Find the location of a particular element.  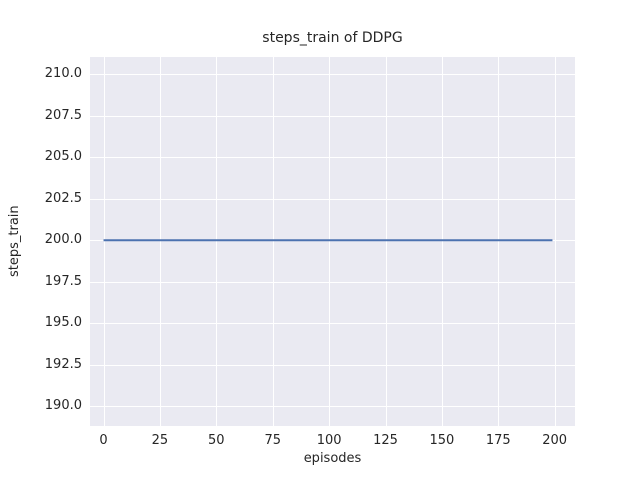

x-axis-label: episodes is located at coordinates (332, 458).